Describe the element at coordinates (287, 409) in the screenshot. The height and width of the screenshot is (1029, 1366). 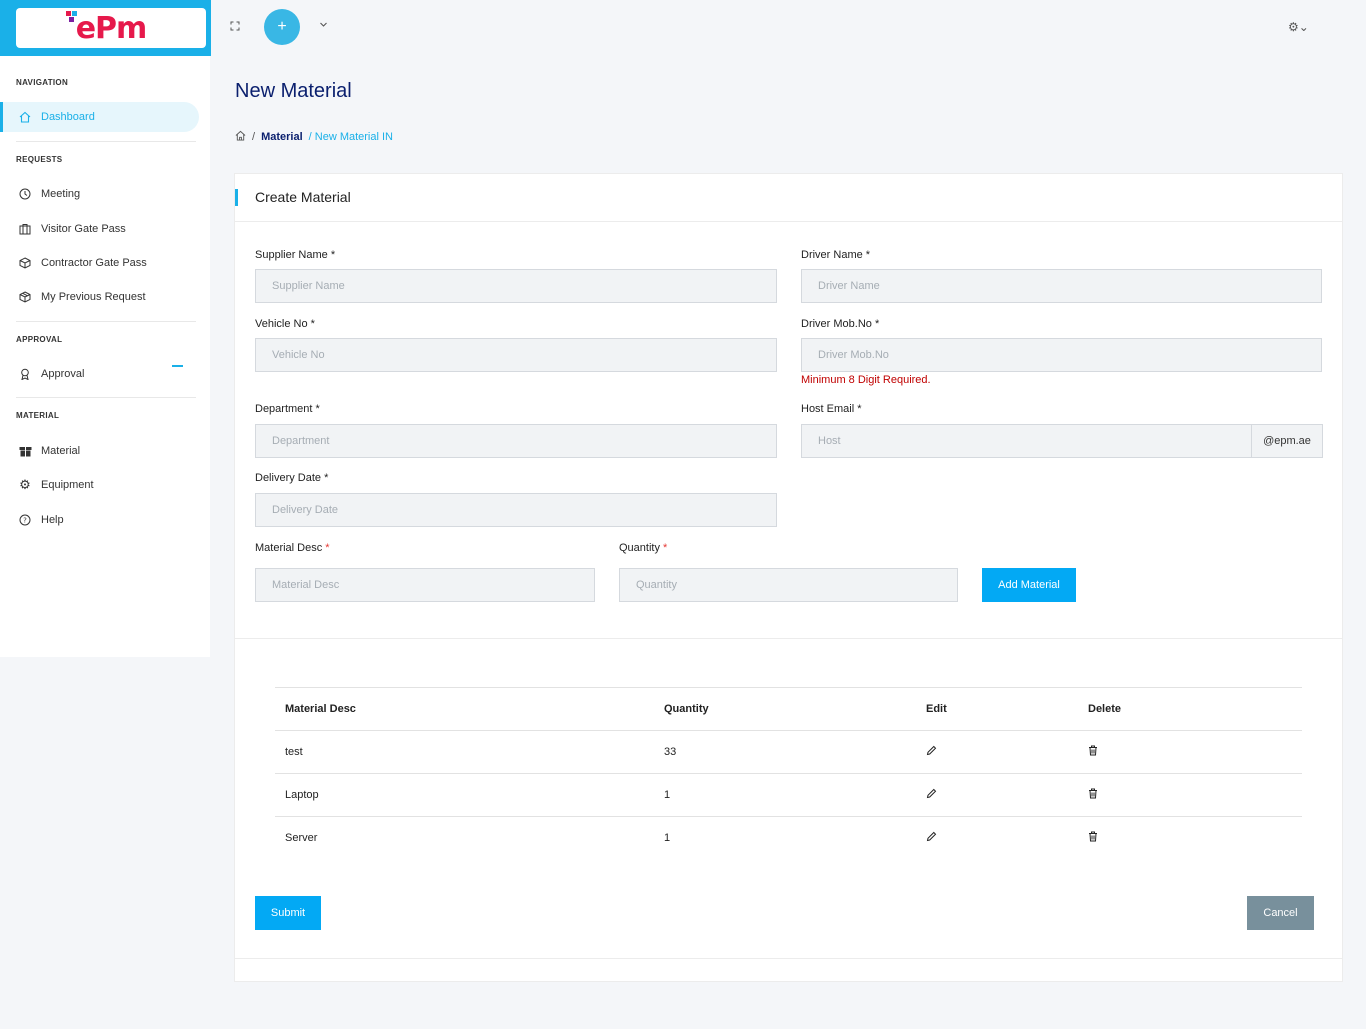
I see `department-label: Department *` at that location.